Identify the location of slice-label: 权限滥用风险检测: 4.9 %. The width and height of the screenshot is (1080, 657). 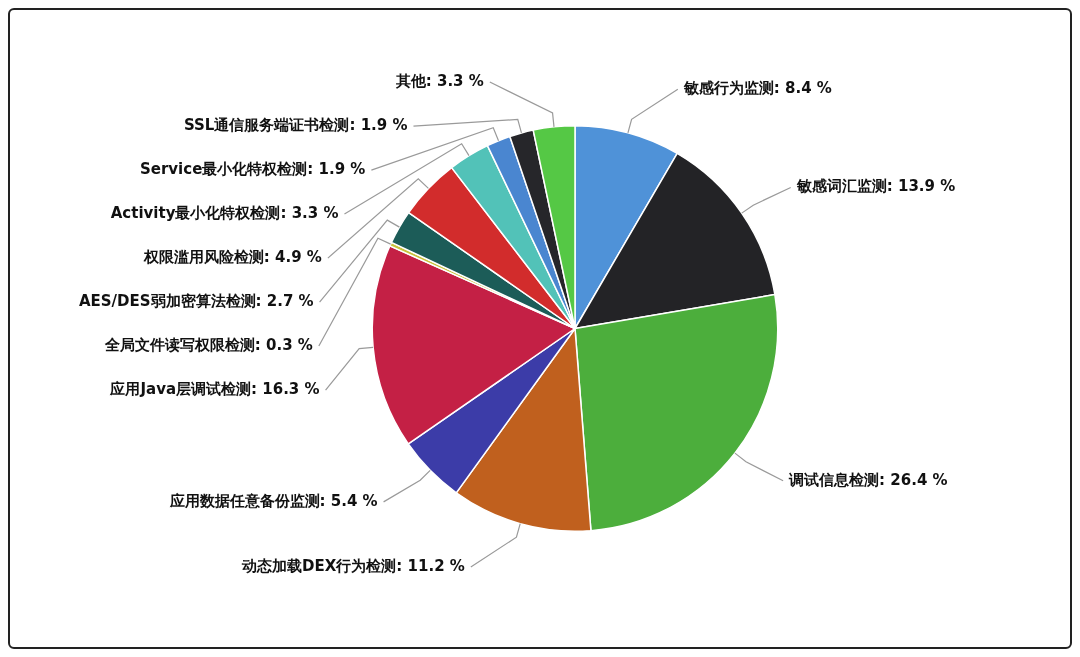
(232, 256).